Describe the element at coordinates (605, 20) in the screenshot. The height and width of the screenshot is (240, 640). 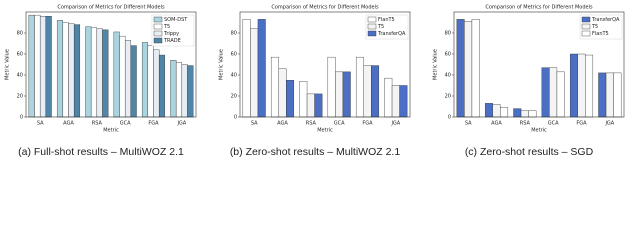
I see `legend-label: TransferQA` at that location.